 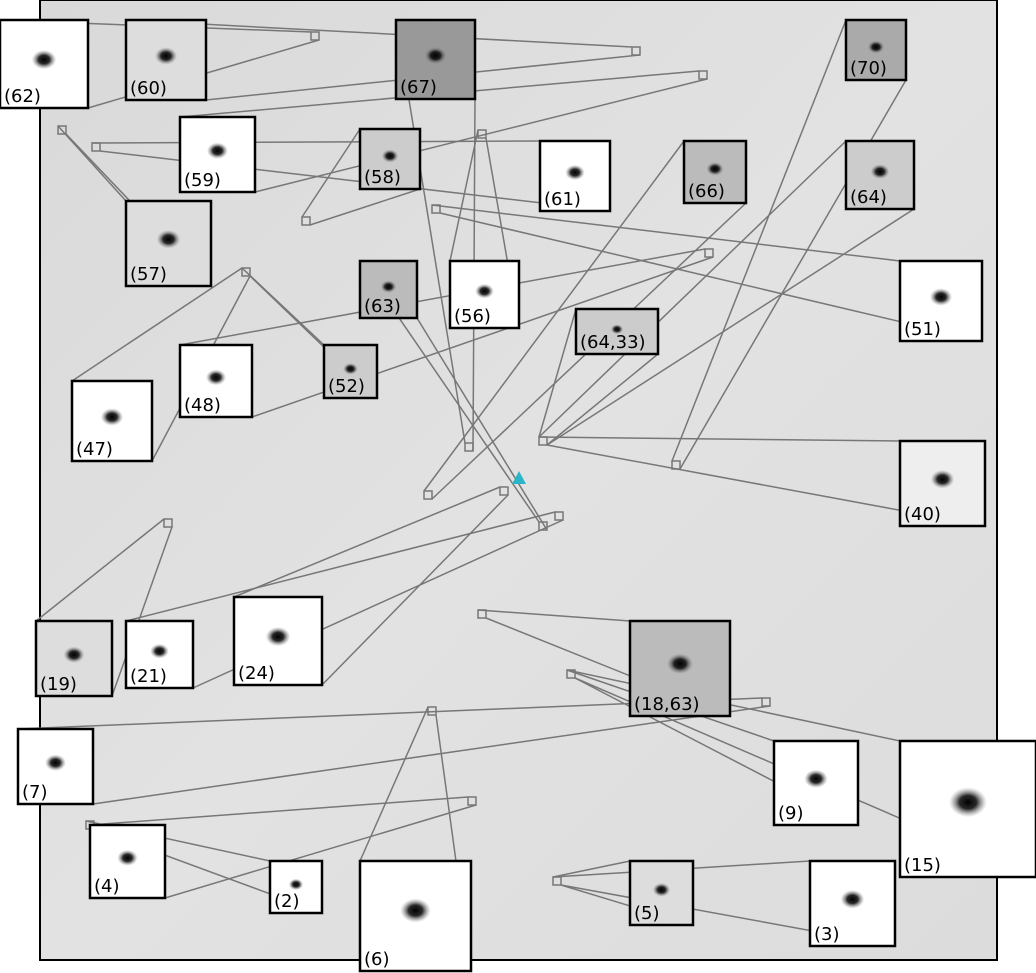 What do you see at coordinates (202, 405) in the screenshot?
I see `cutout-label: (48)` at bounding box center [202, 405].